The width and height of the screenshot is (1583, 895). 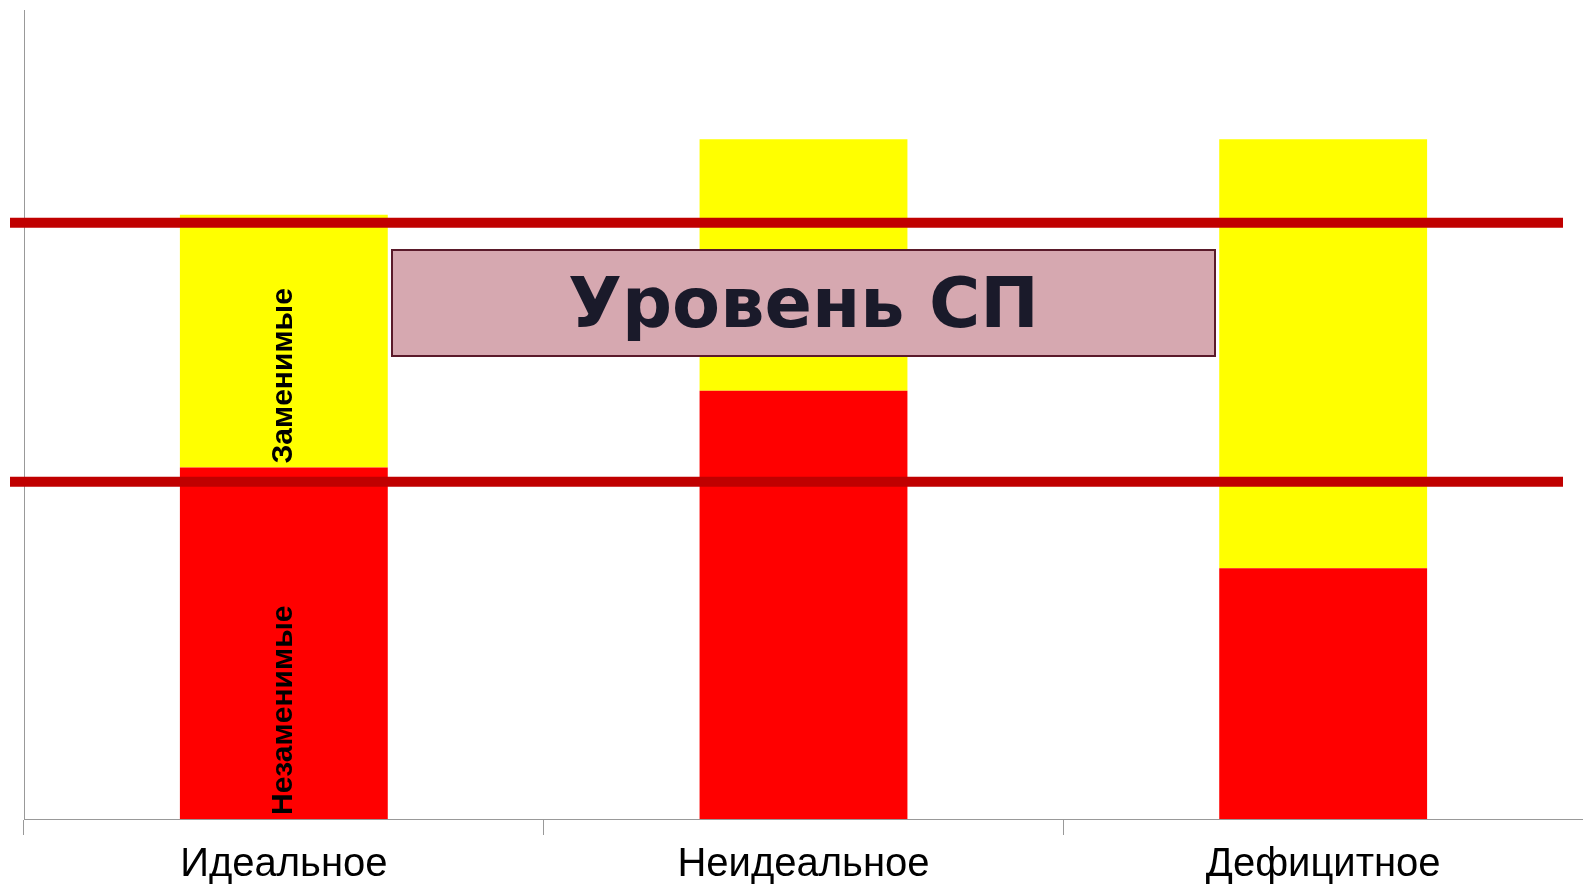 What do you see at coordinates (282, 710) in the screenshot?
I see `series-label: Незаменимые` at bounding box center [282, 710].